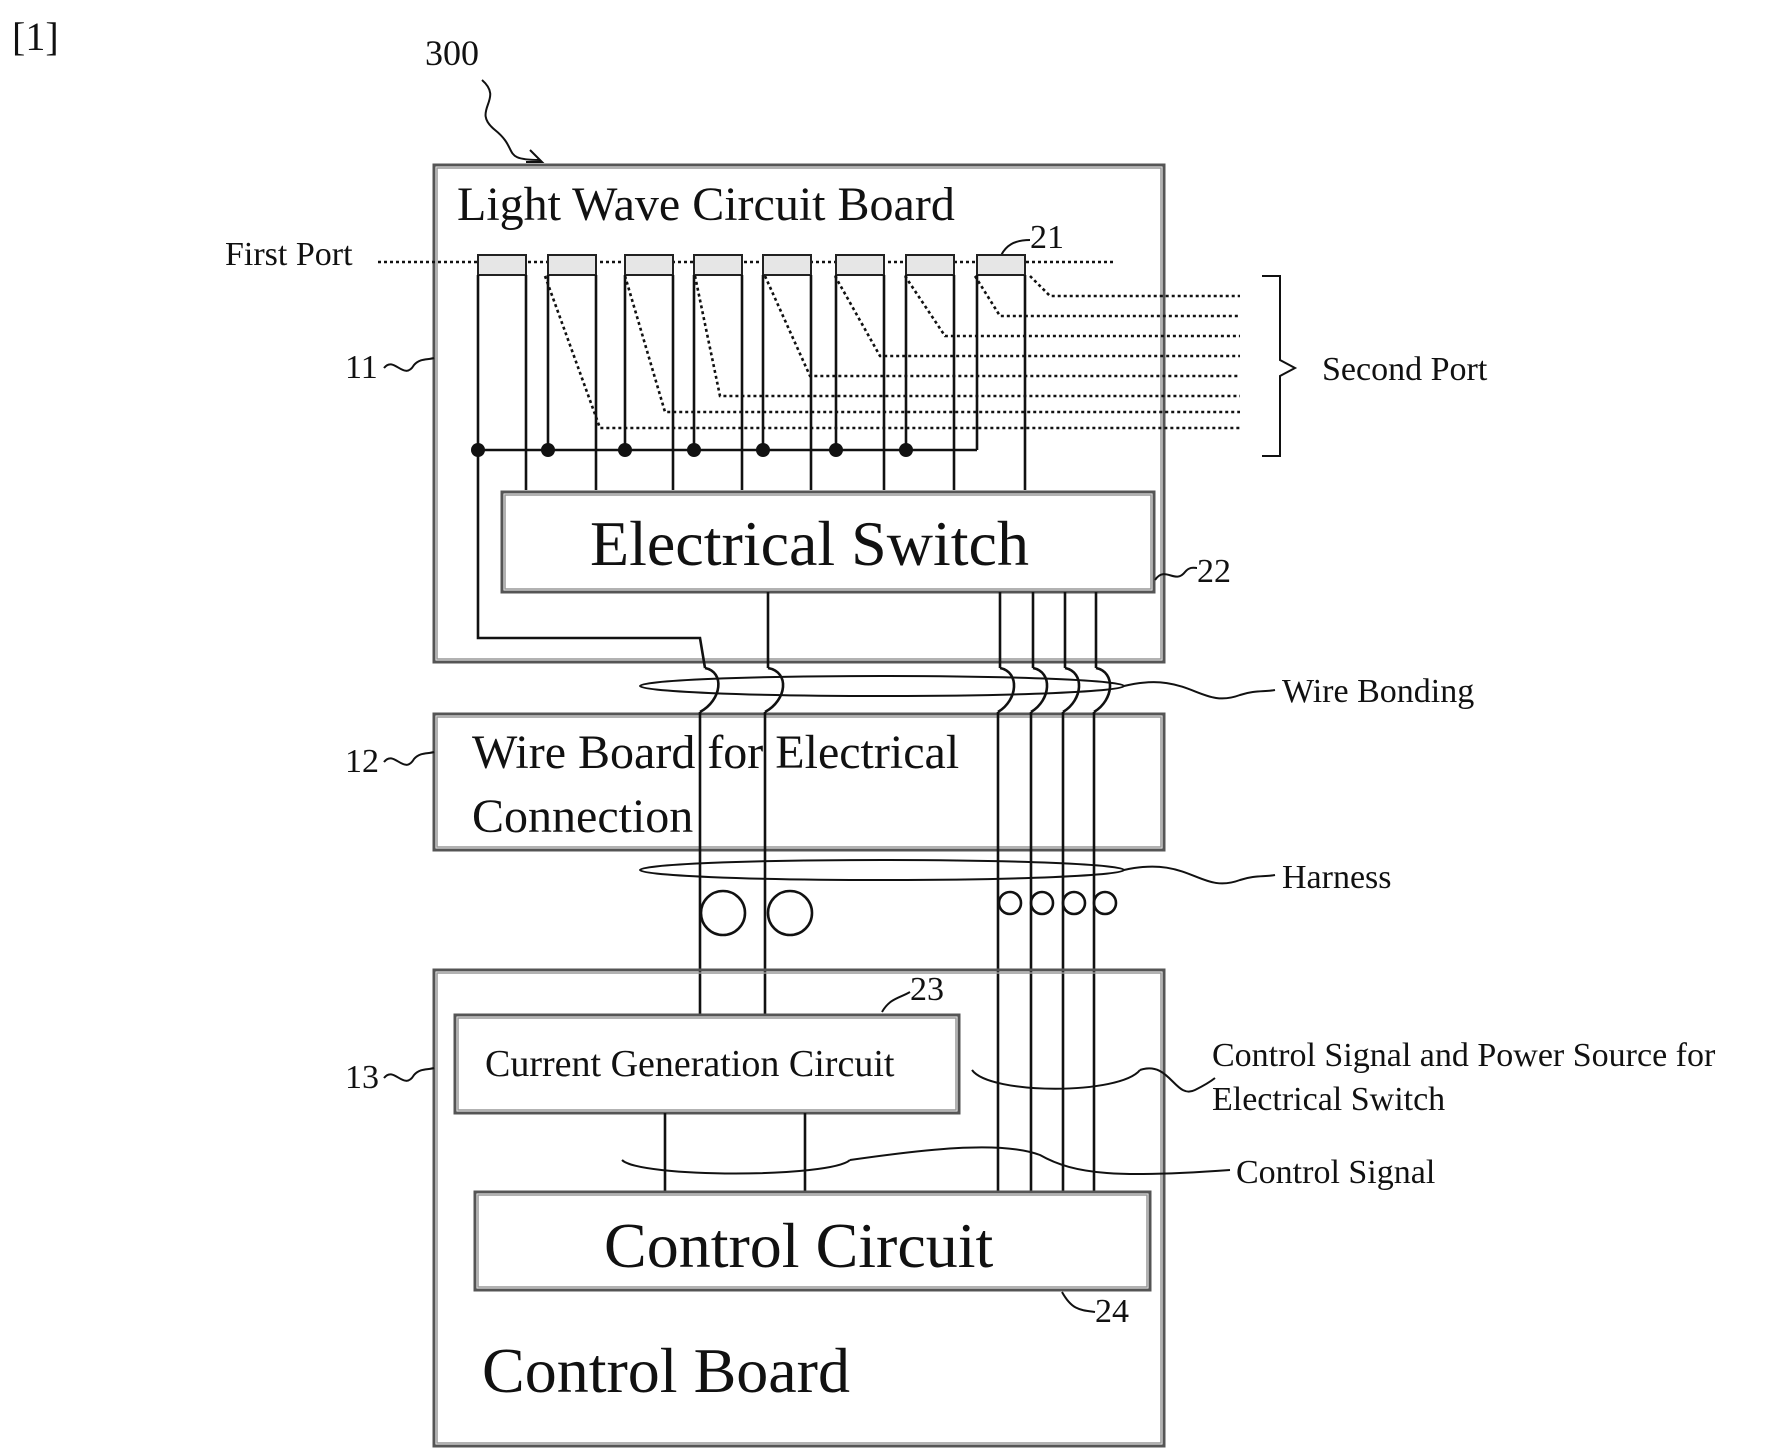 The width and height of the screenshot is (1783, 1453). I want to click on wire-bonding-ellipse, so click(882, 686).